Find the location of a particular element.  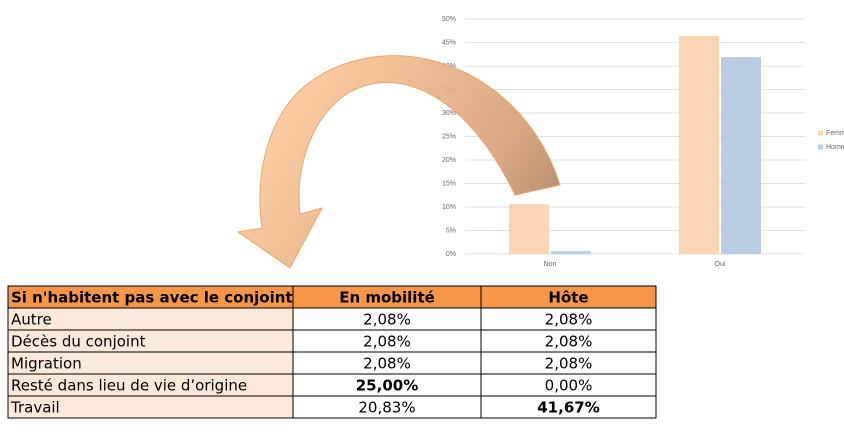

table-text: Décès du conjoint is located at coordinates (78, 342).